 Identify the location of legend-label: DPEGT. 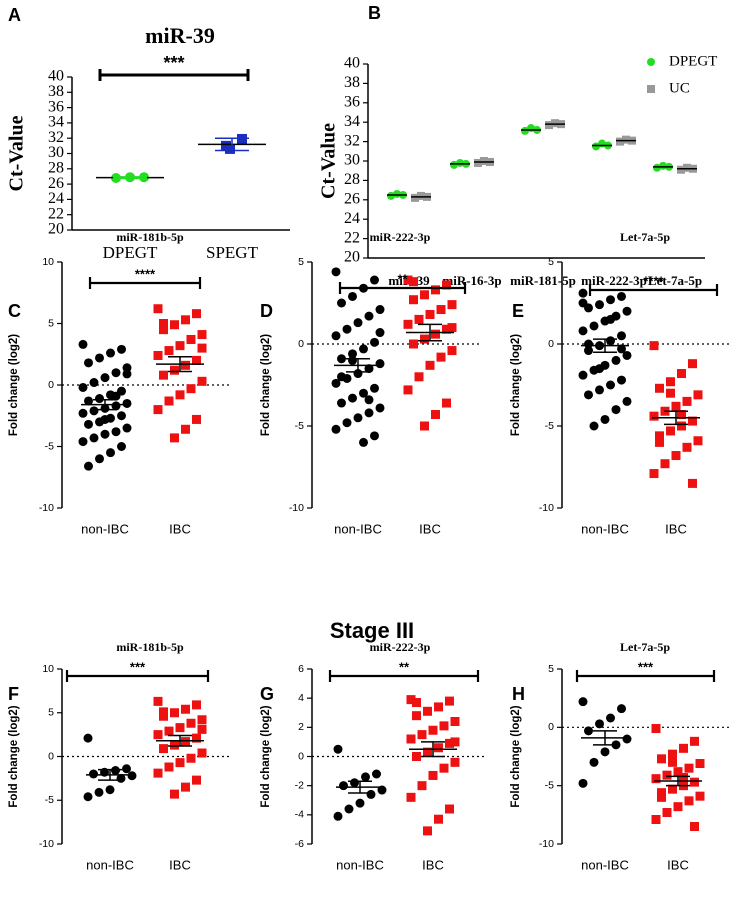
(693, 61).